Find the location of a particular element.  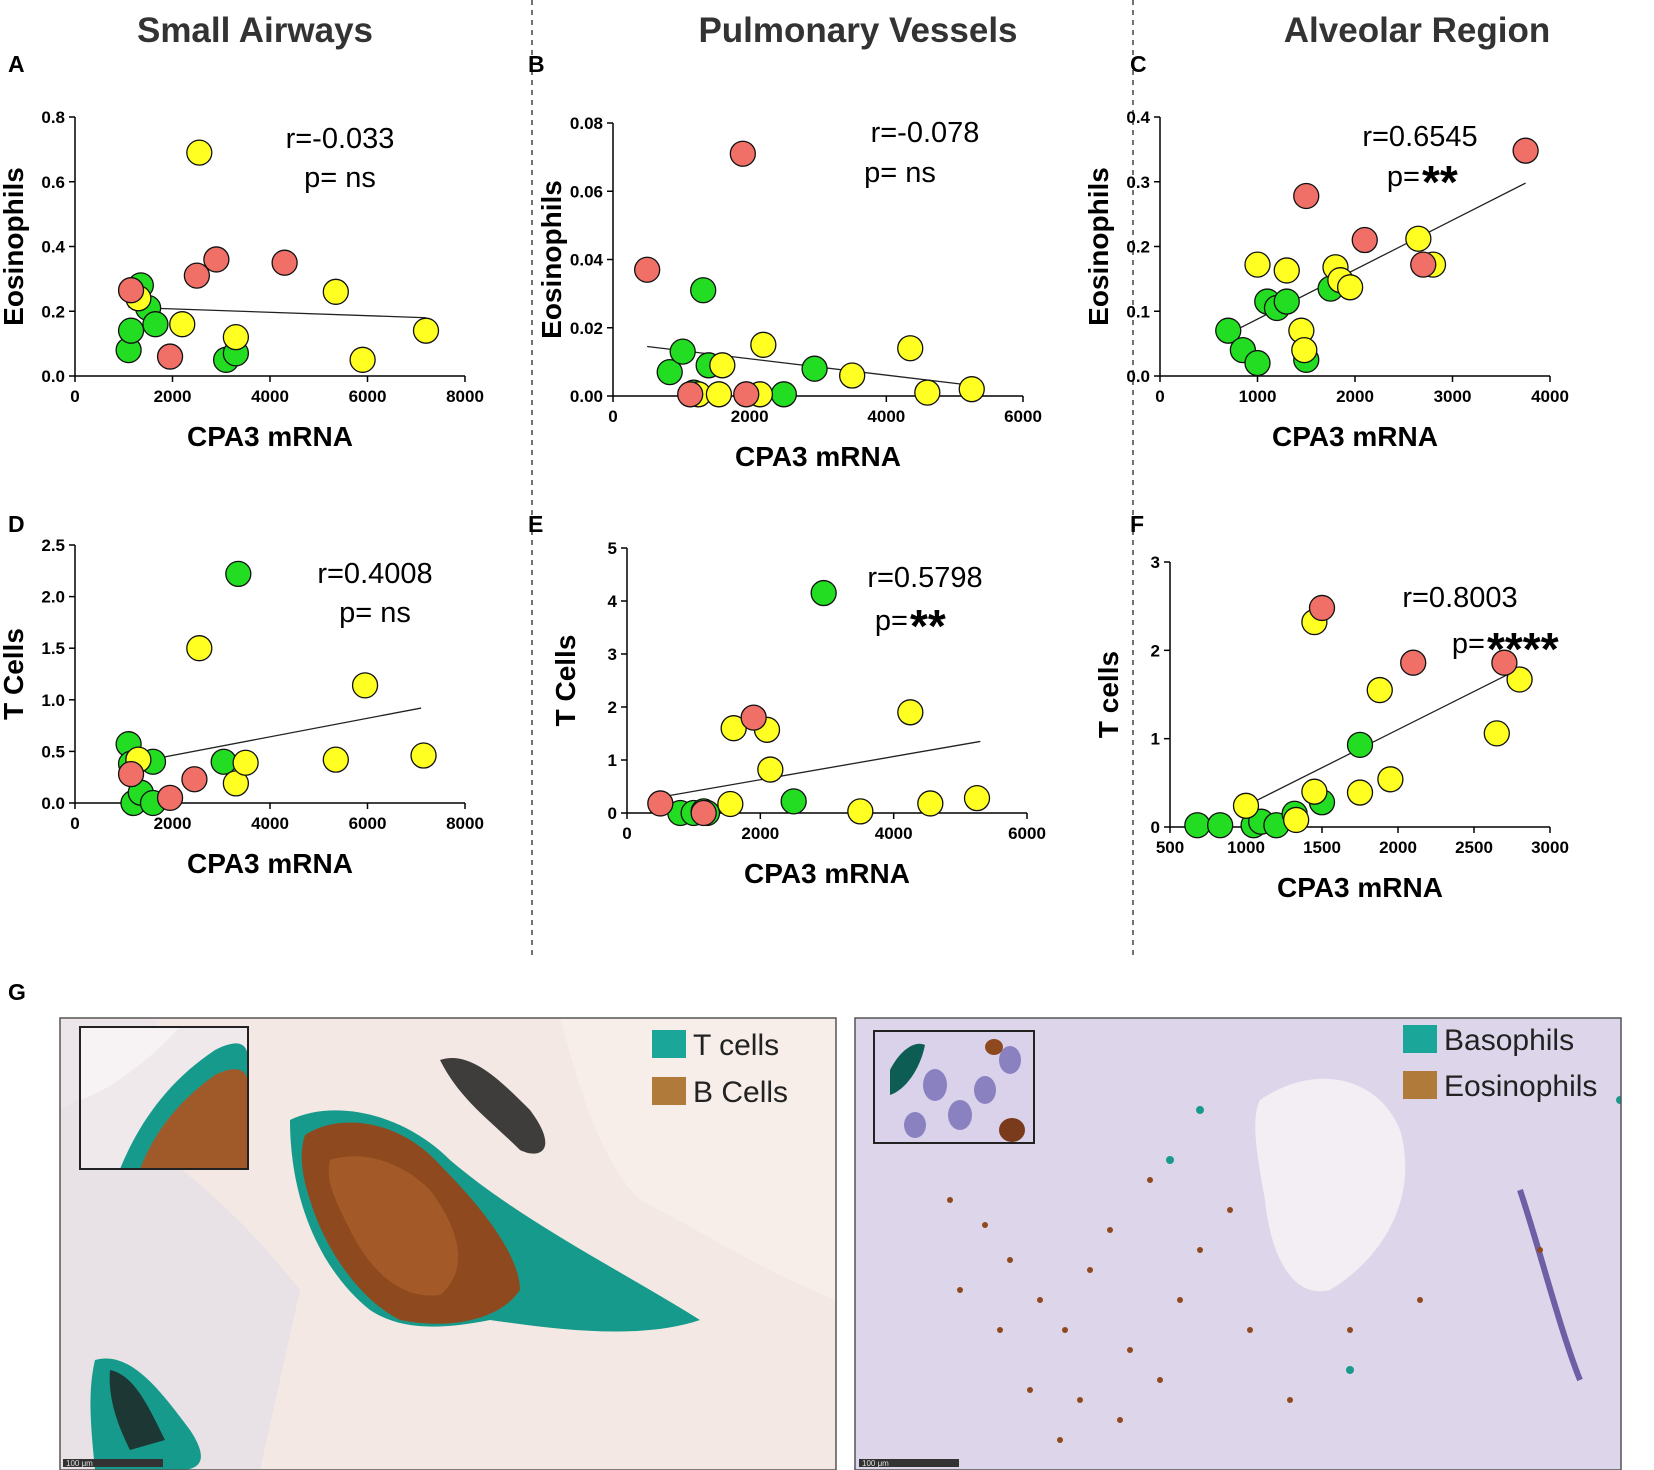

y-axis-title: T Cells is located at coordinates (14, 674).